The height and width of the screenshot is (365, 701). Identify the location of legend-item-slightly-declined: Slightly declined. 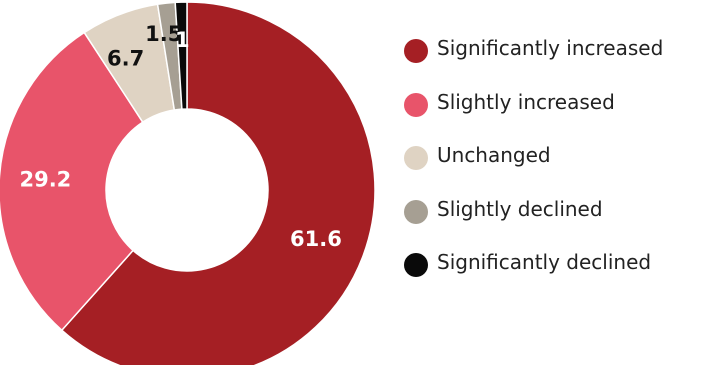
(551, 218).